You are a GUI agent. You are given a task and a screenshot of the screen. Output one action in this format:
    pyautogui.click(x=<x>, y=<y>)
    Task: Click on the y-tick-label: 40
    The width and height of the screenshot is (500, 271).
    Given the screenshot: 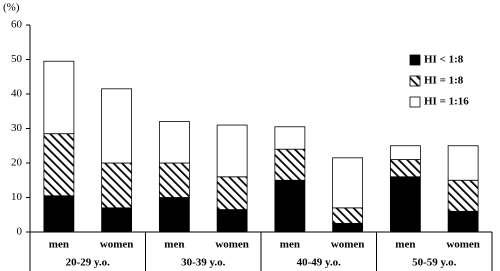 What is the action you would take?
    pyautogui.click(x=17, y=94)
    